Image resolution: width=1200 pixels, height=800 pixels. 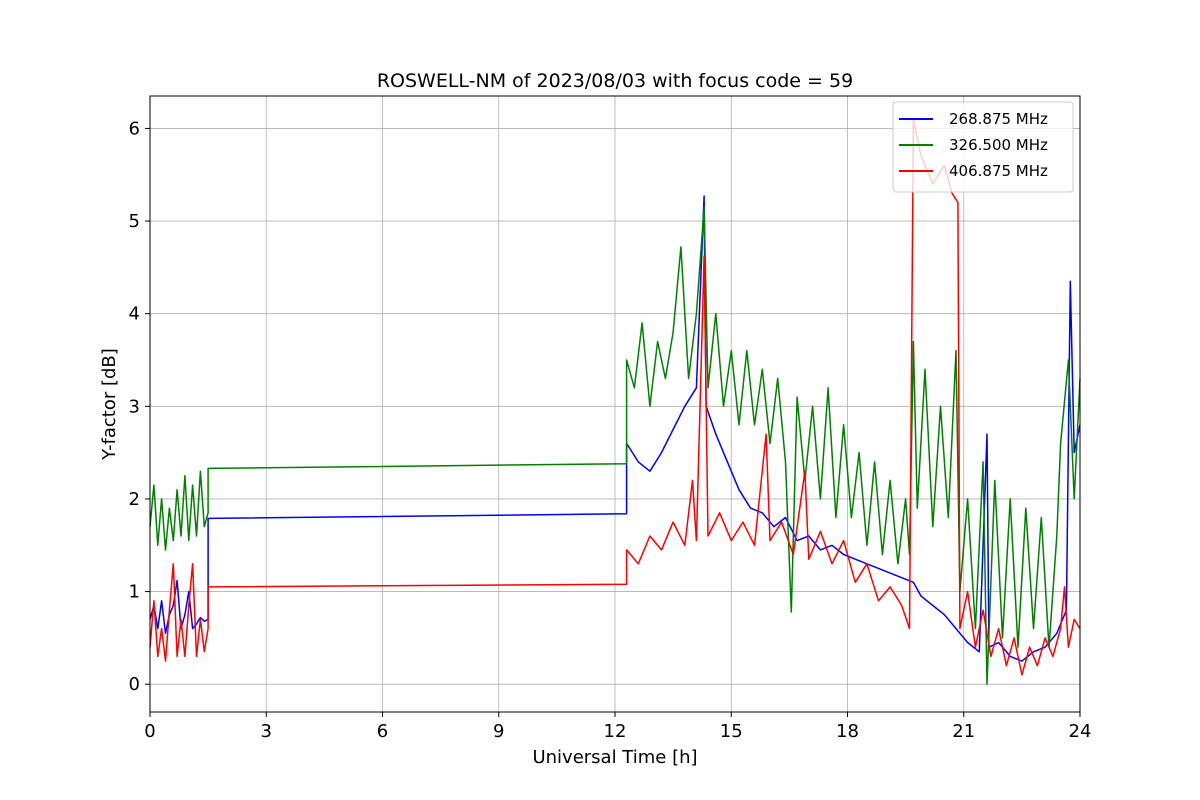 I want to click on legend-box, so click(x=983, y=147).